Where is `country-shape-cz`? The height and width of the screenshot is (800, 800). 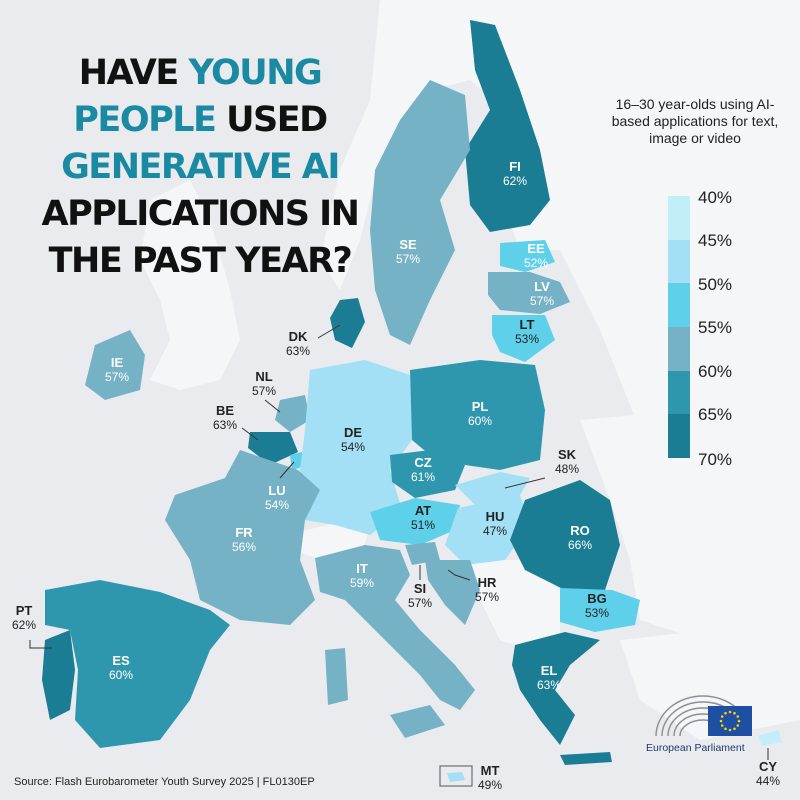
country-shape-cz is located at coordinates (427, 474).